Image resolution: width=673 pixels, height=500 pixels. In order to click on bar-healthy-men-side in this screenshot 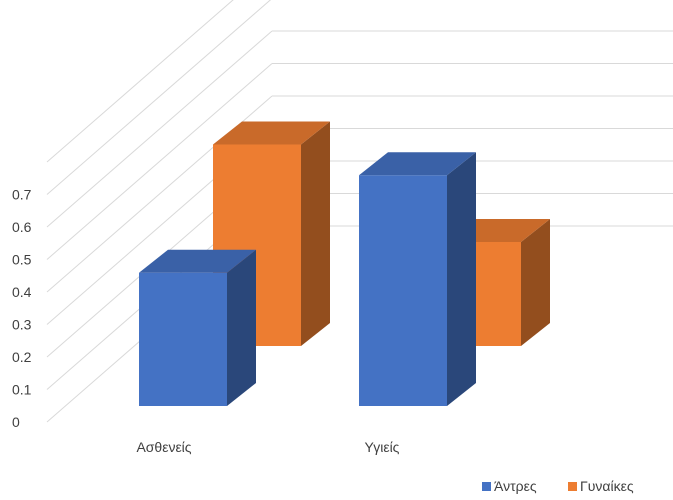, I will do `click(461, 279)`.